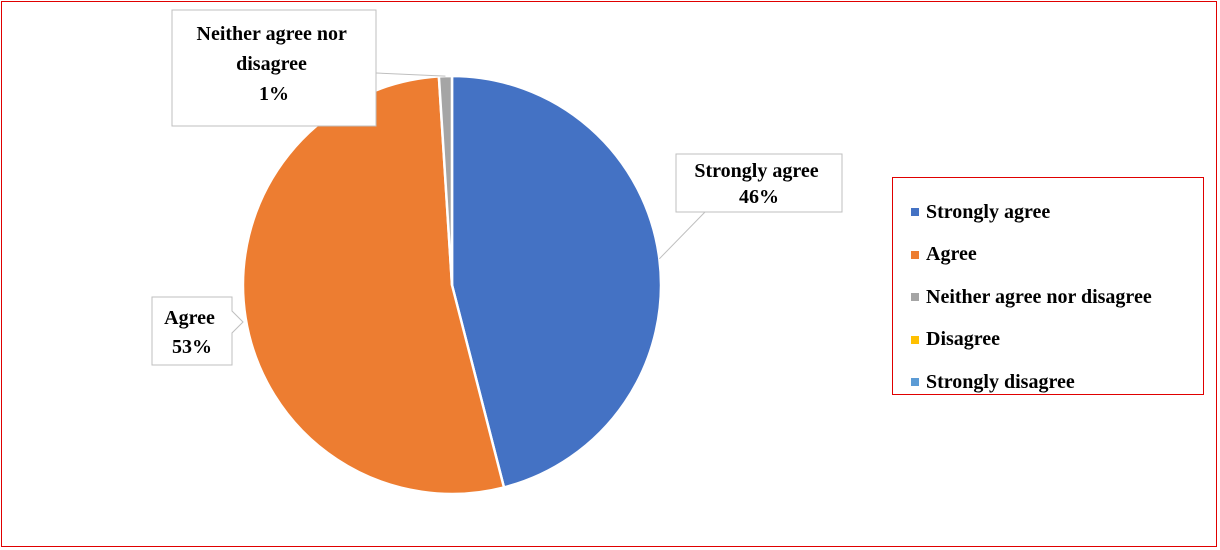  I want to click on legend-item-disagree: Disagree, so click(1057, 340).